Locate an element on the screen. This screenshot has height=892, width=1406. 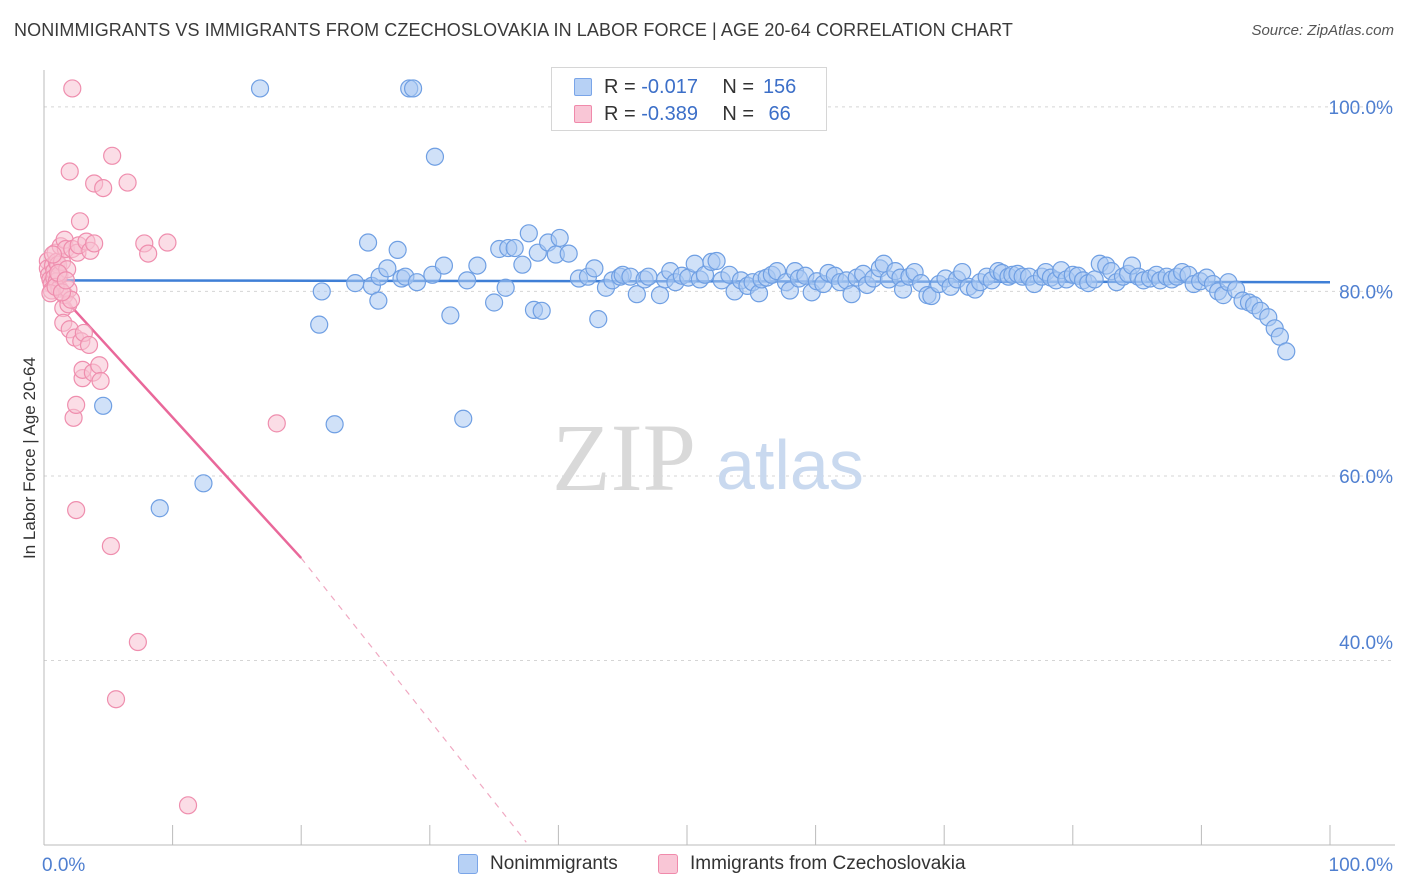
immigrant-points is located at coordinates (162, 447).